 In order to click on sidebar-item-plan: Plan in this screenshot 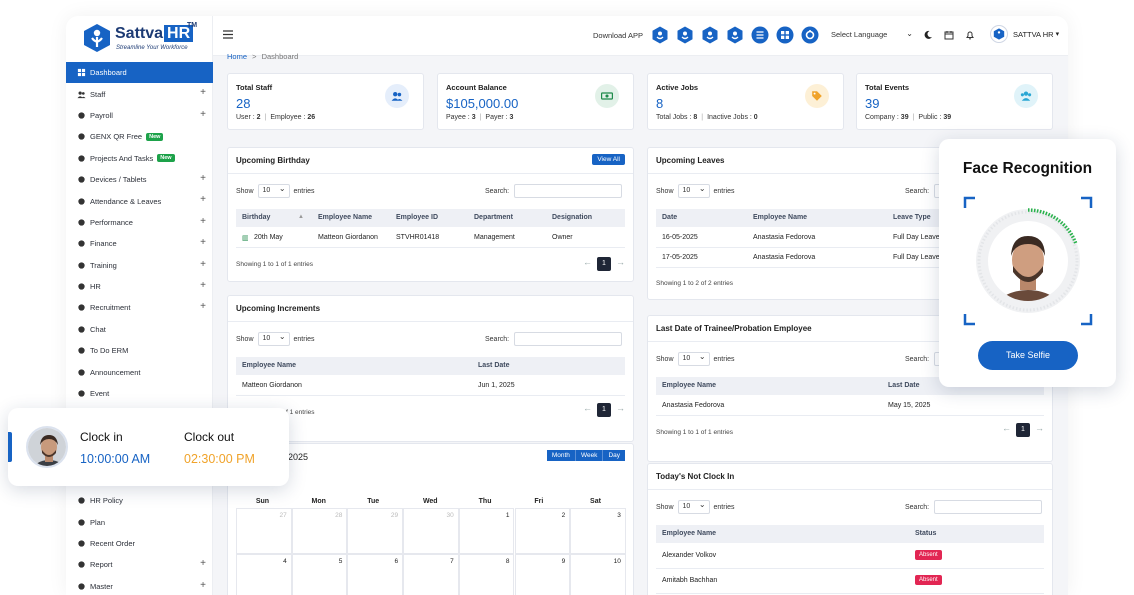, I will do `click(139, 521)`.